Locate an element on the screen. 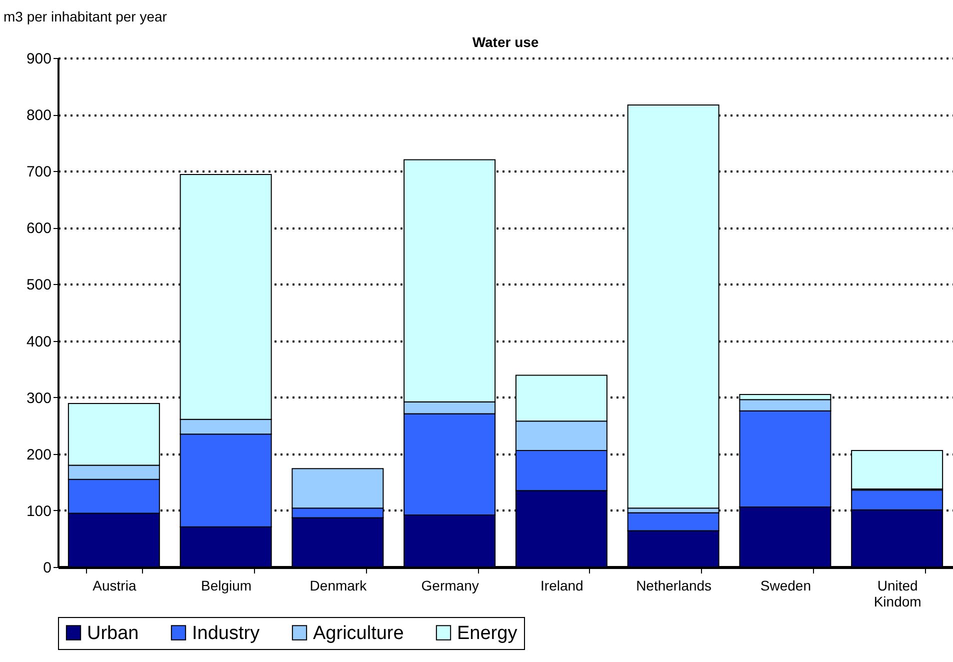 The image size is (953, 662). x-tick-label: Ireland is located at coordinates (562, 586).